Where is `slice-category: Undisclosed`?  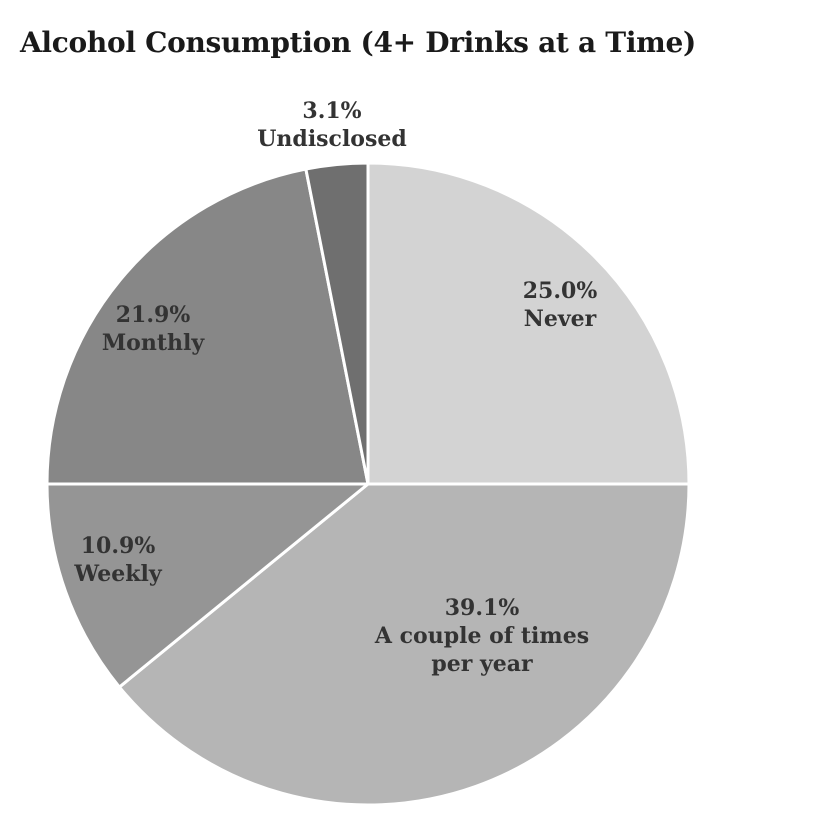 slice-category: Undisclosed is located at coordinates (332, 139).